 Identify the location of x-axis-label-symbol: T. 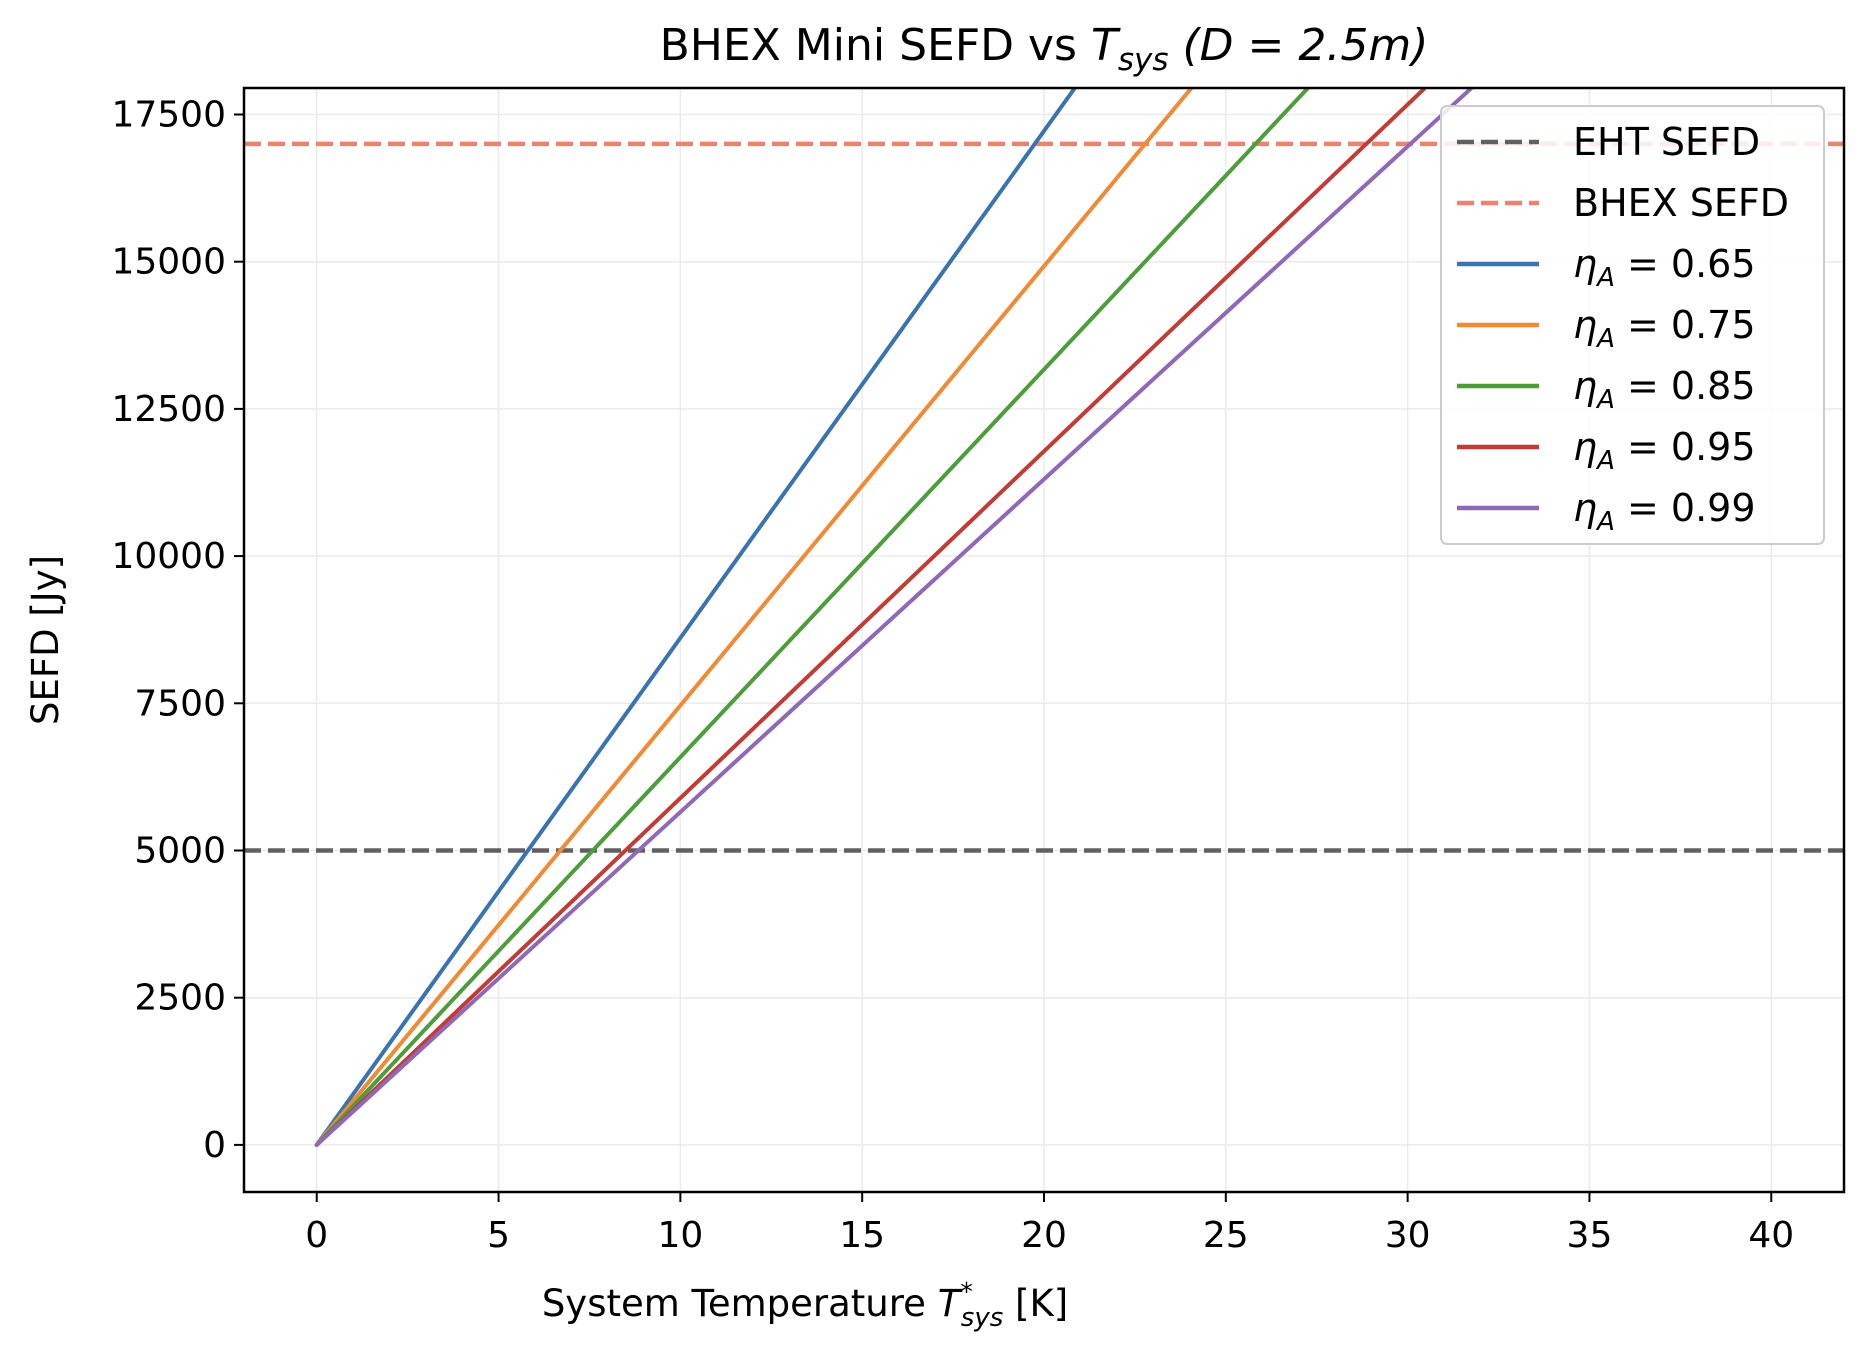
(950, 1303).